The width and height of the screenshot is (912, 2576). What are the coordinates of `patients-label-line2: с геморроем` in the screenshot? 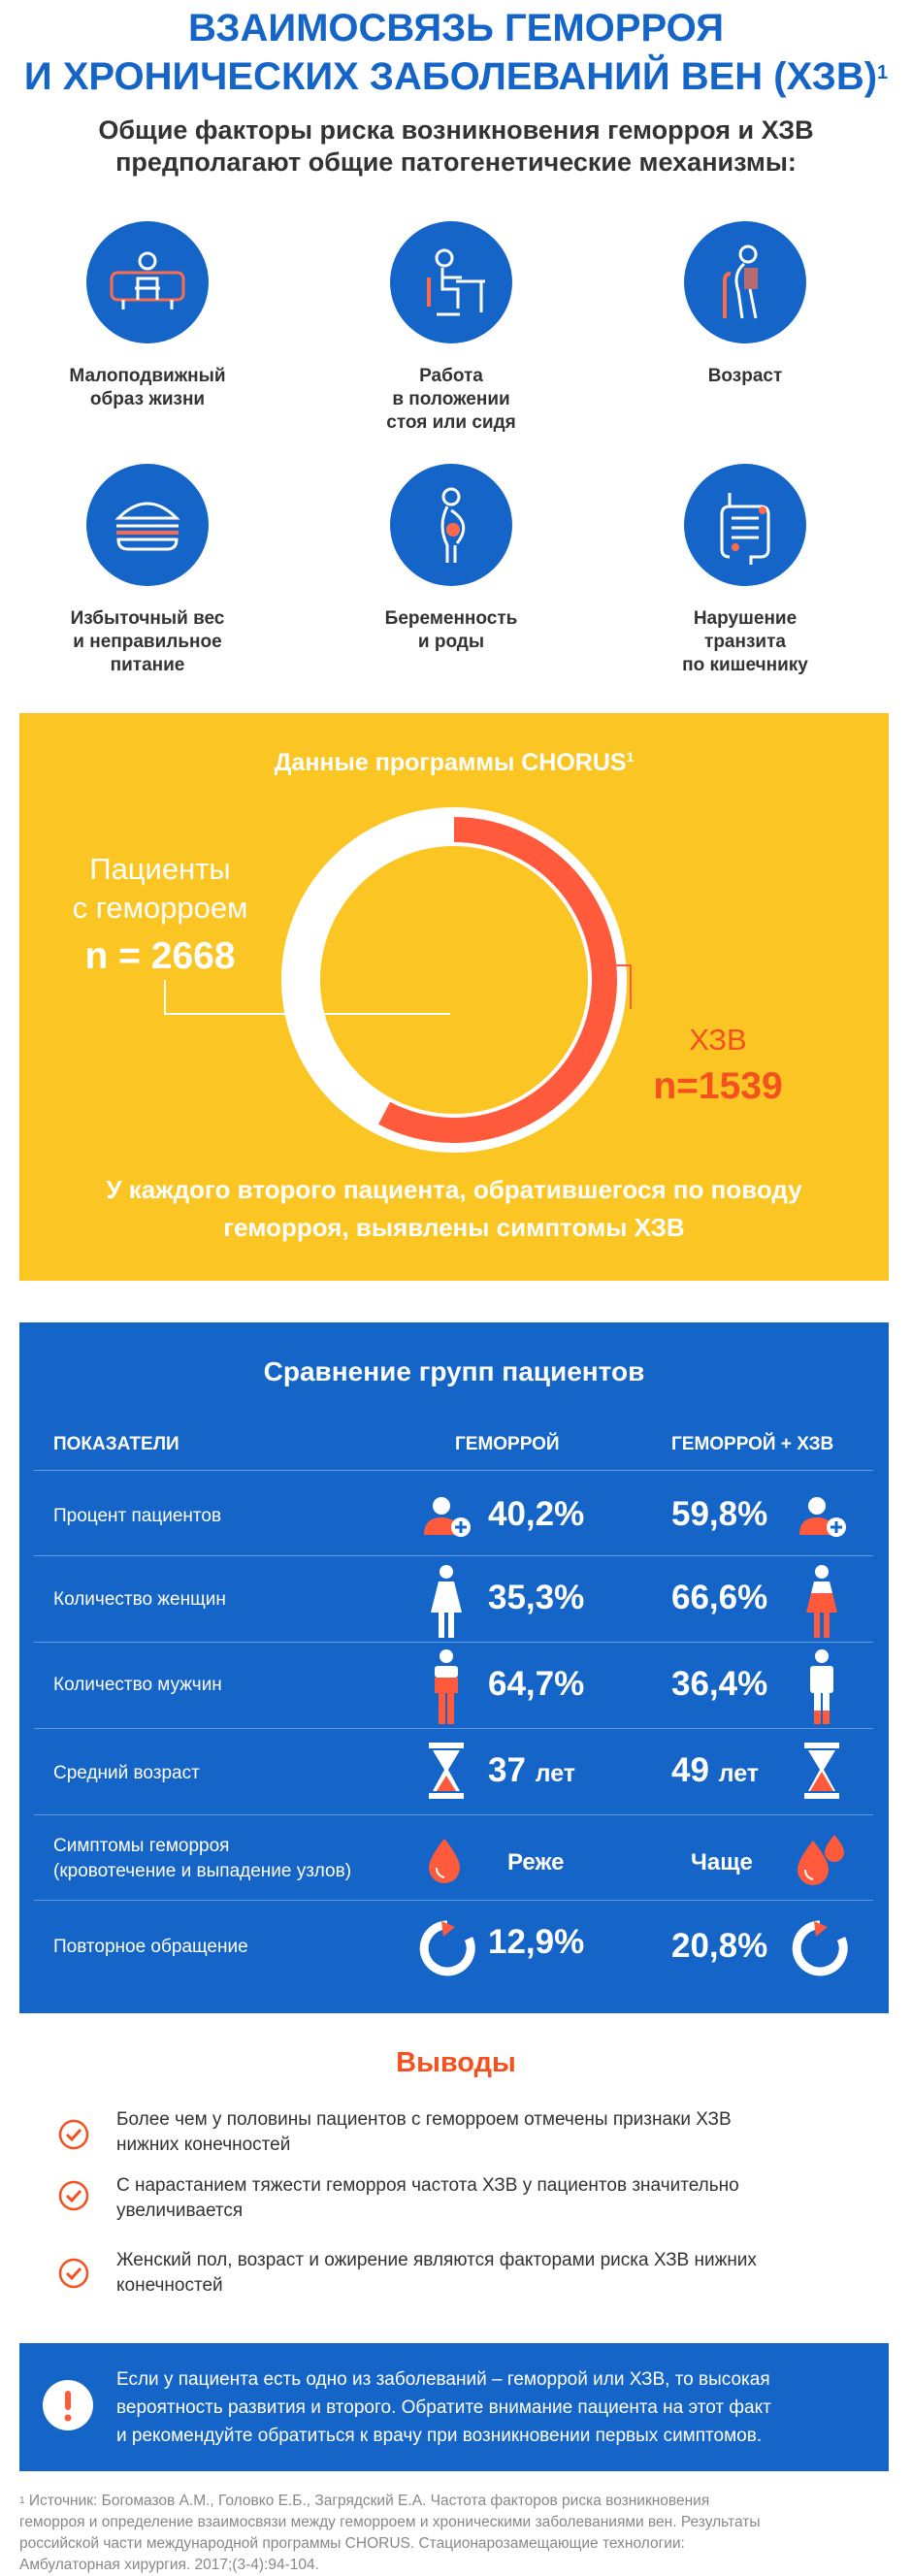 It's located at (160, 908).